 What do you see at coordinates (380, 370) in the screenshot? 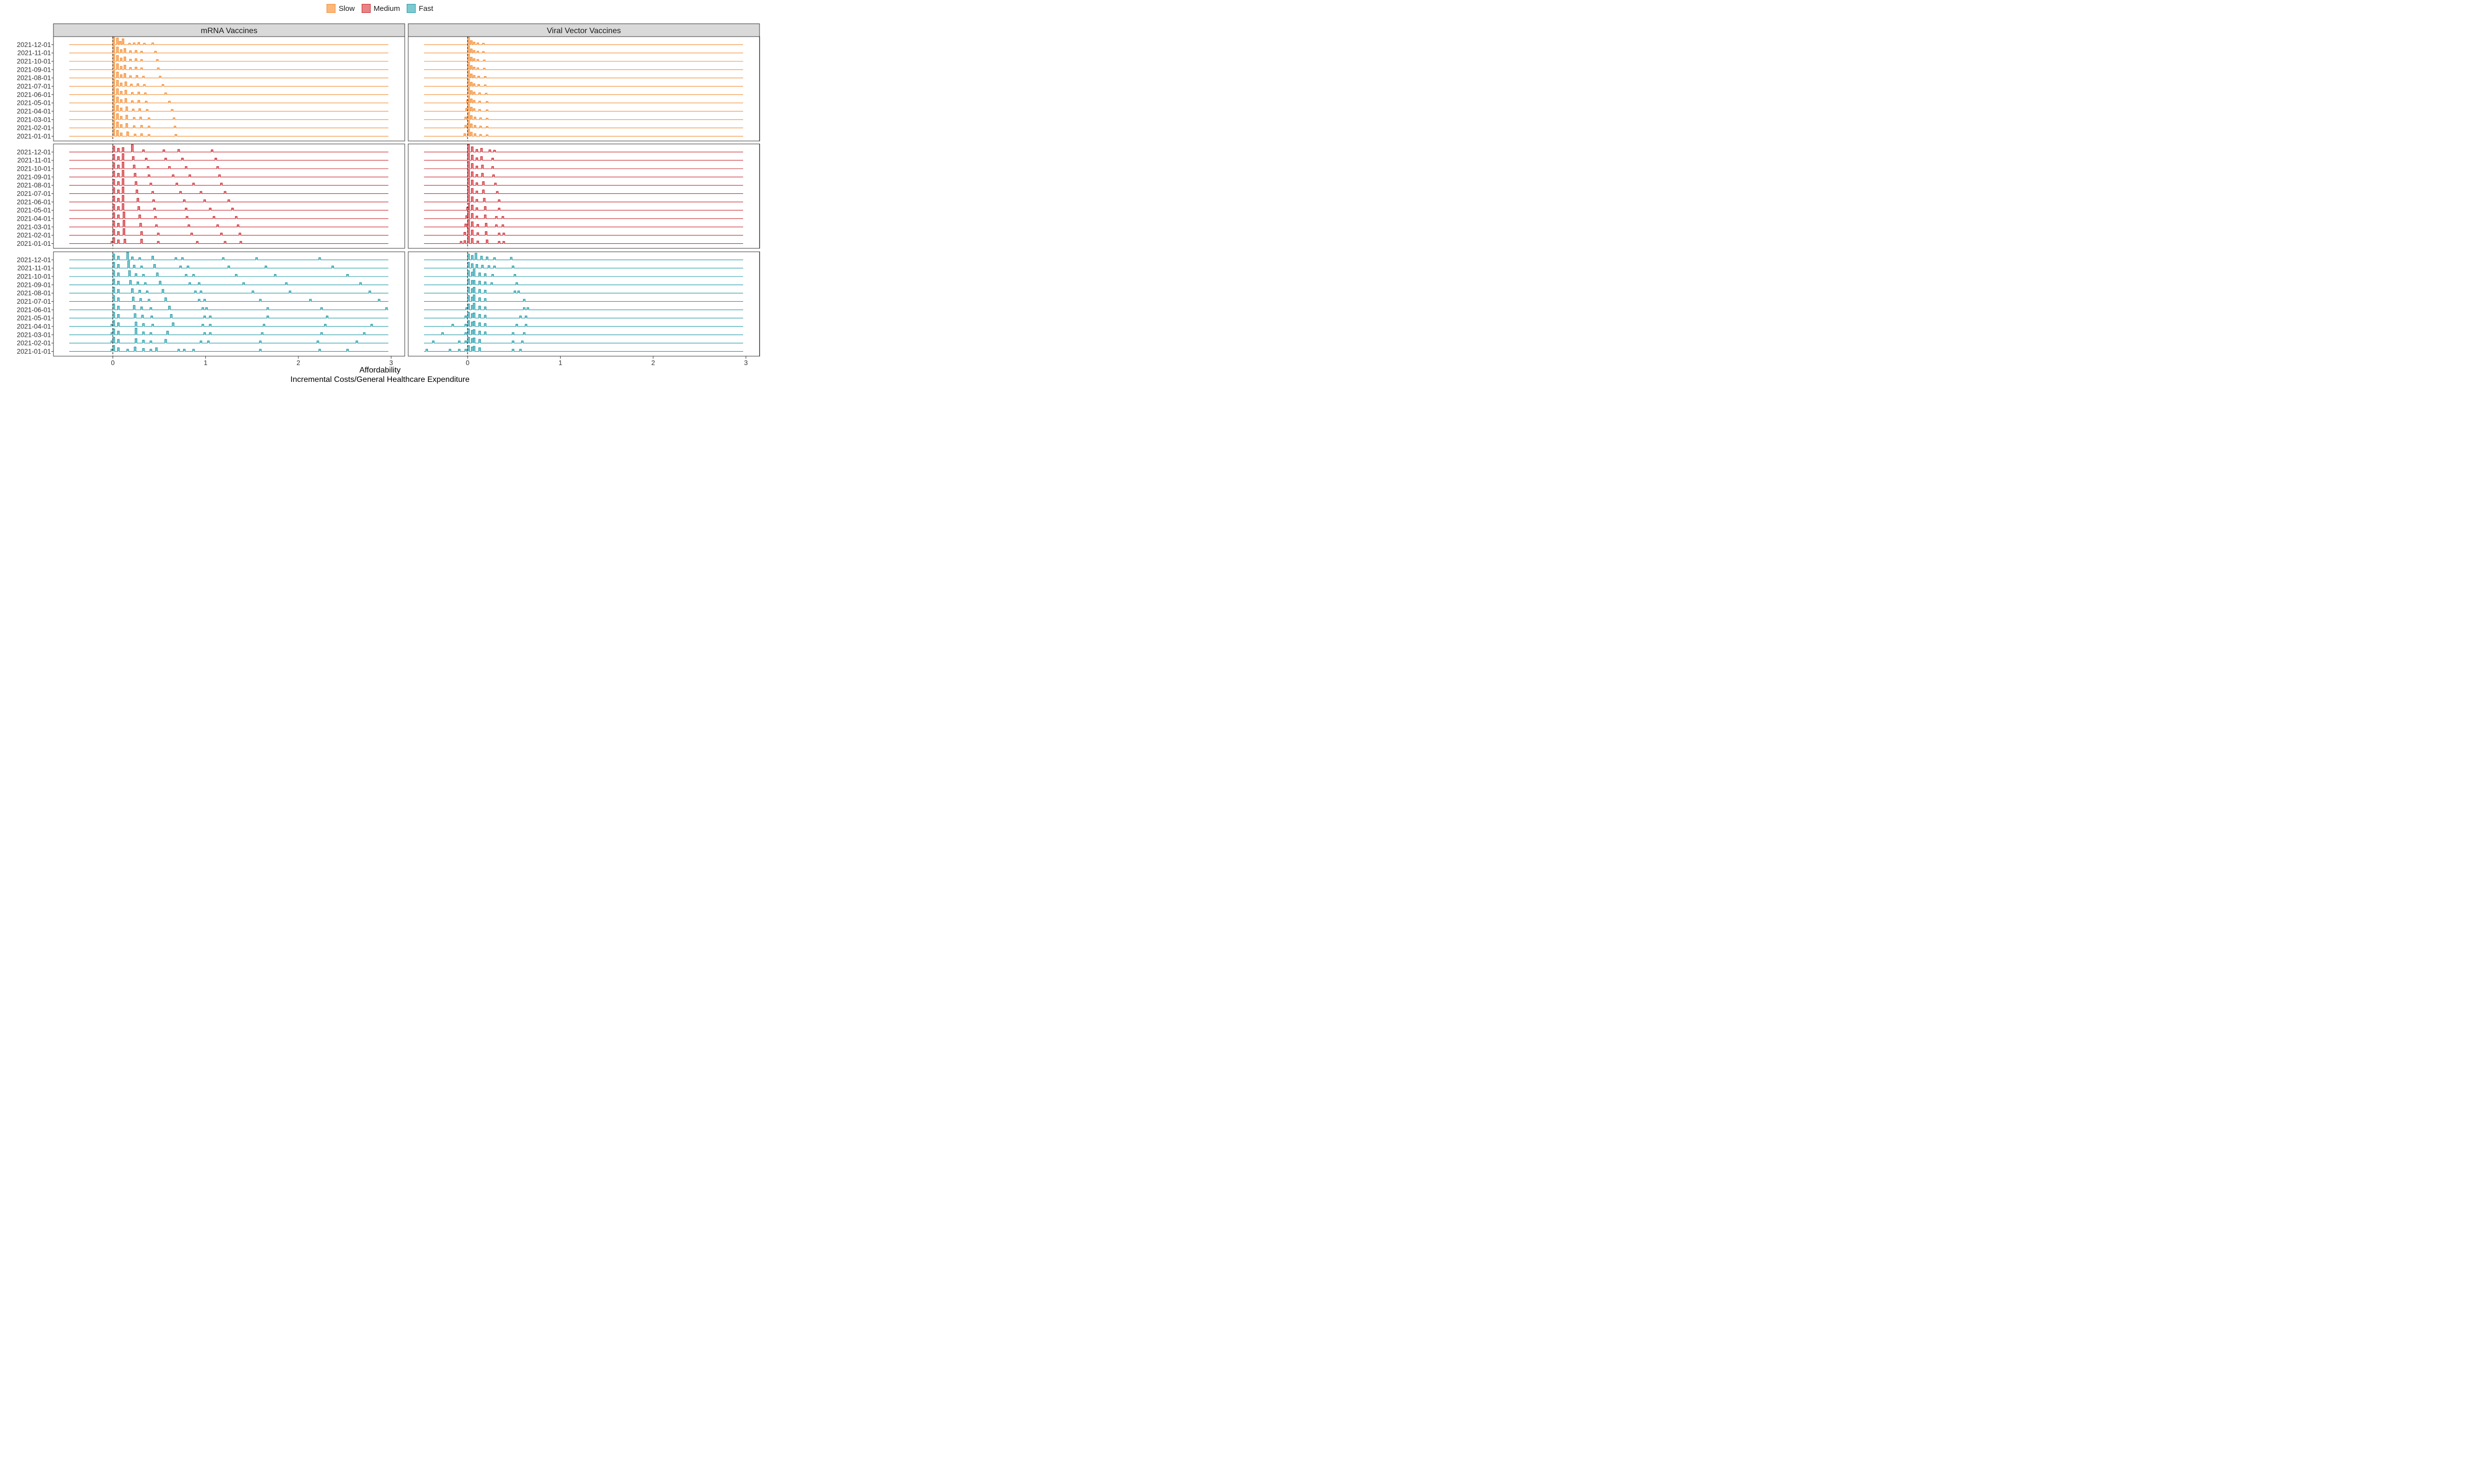
I see `x-axis-title: Affordability` at bounding box center [380, 370].